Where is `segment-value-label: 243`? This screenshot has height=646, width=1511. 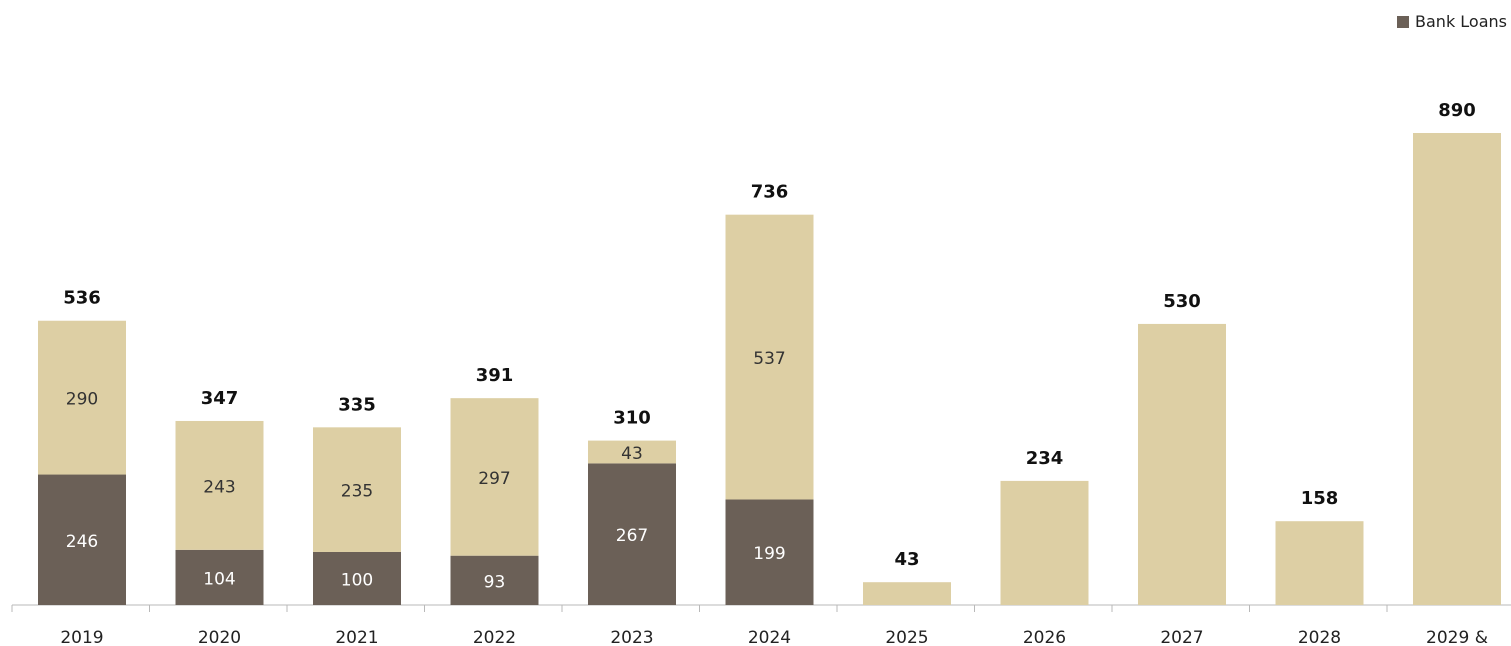 segment-value-label: 243 is located at coordinates (219, 487).